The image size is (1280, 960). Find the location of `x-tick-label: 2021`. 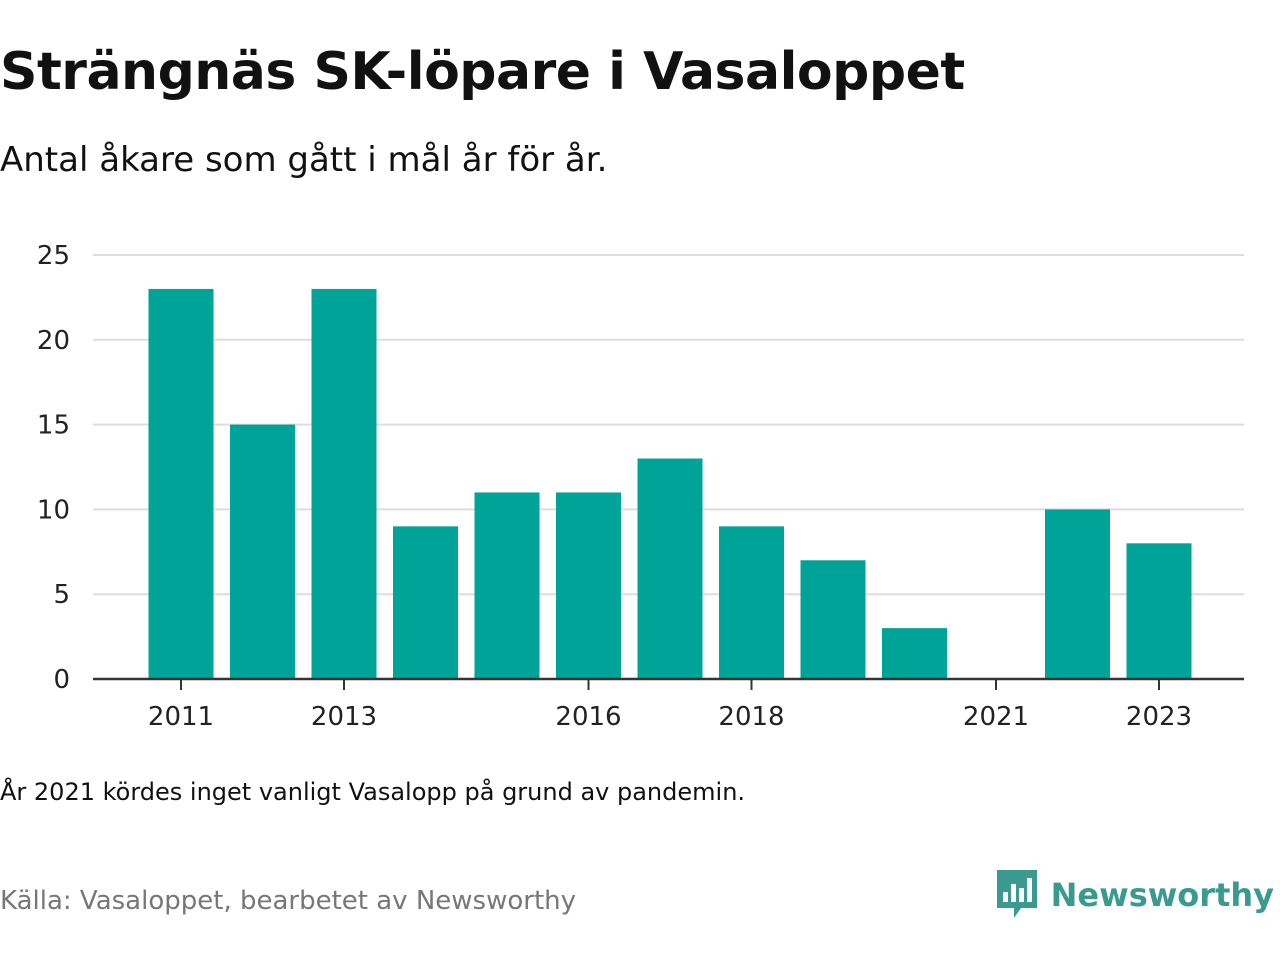

x-tick-label: 2021 is located at coordinates (996, 717).